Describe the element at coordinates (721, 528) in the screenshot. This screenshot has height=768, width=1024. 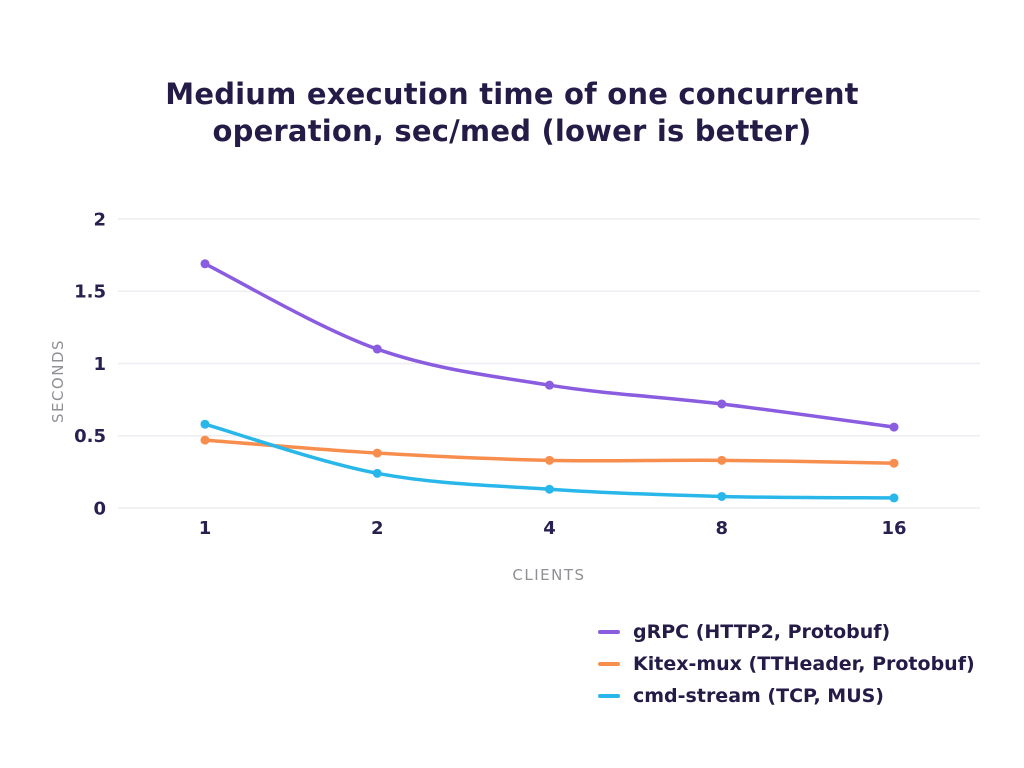
I see `x-tick-label: 8` at that location.